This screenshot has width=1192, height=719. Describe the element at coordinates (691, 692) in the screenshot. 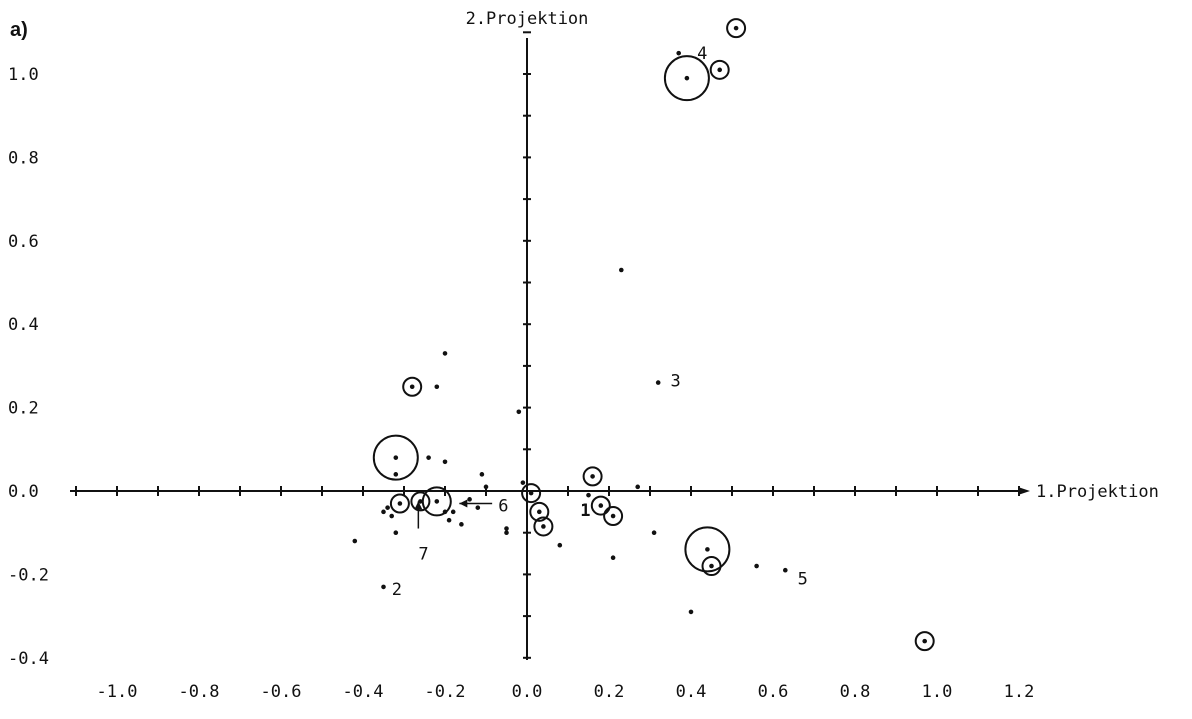

I see `x-tick-label: 0.4` at that location.